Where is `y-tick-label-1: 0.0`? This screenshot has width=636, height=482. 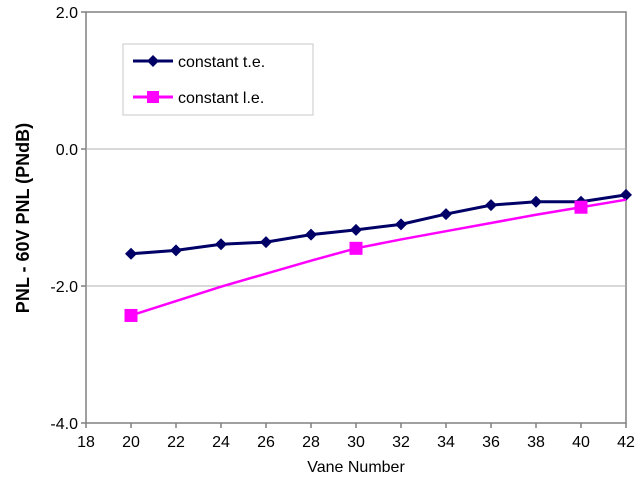 y-tick-label-1: 0.0 is located at coordinates (67, 150).